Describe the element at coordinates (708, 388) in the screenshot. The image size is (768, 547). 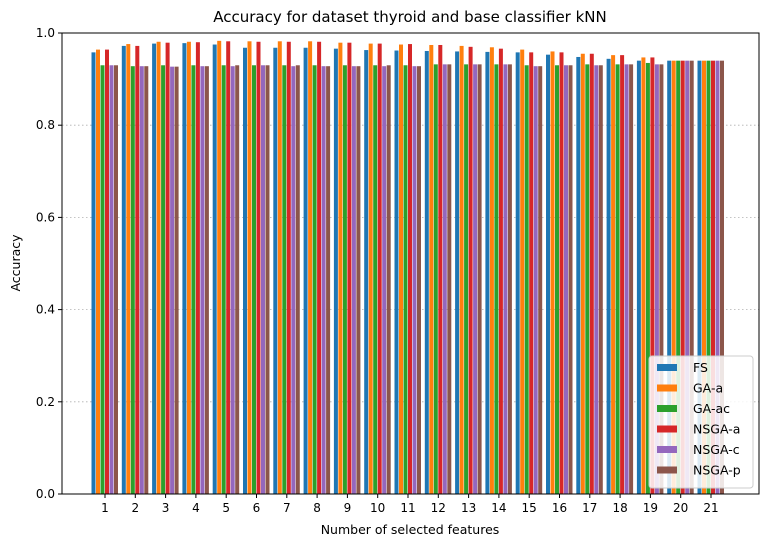
I see `legend-label-ga-a: GA-a` at that location.